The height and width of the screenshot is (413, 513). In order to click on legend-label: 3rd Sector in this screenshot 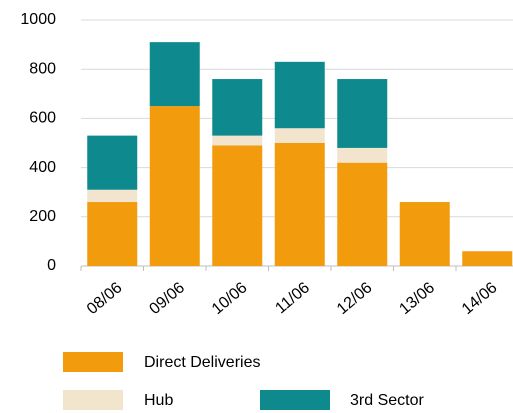, I will do `click(387, 400)`.